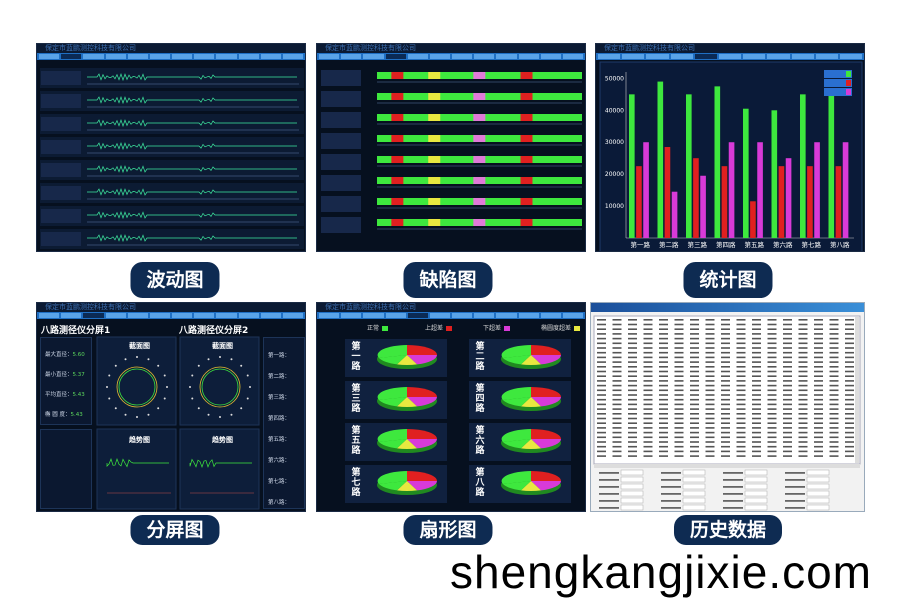 The height and width of the screenshot is (600, 900). I want to click on channel-label: 第四路：, so click(279, 419).